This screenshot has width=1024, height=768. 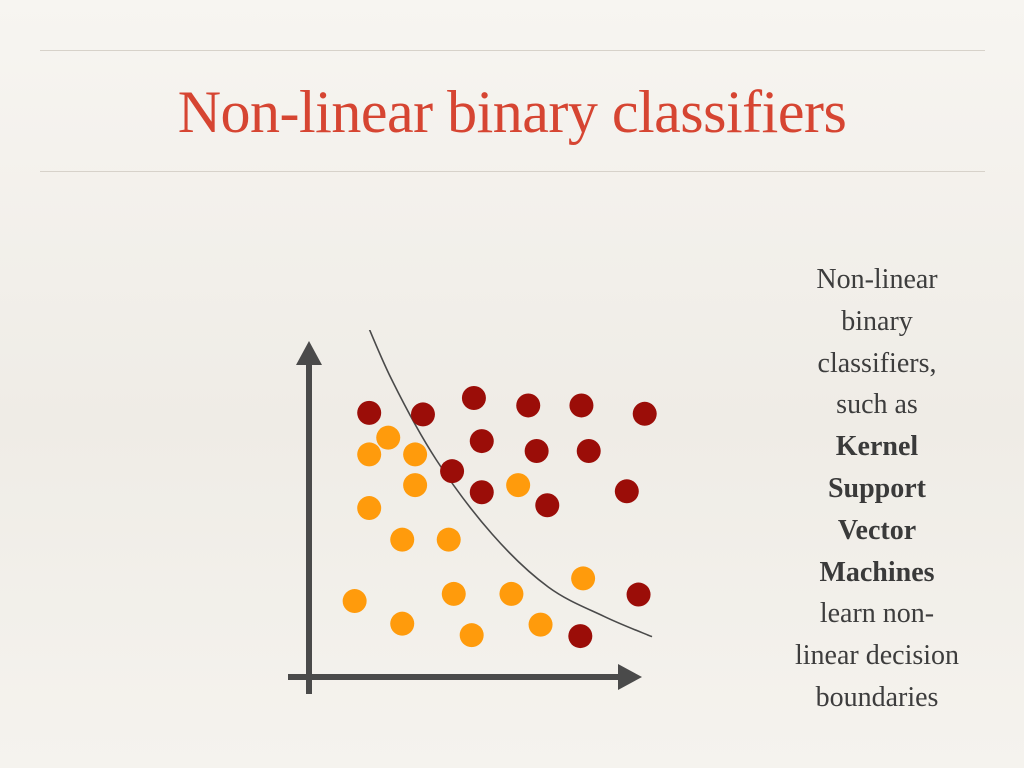 I want to click on caption-line: learn non-, so click(x=877, y=614).